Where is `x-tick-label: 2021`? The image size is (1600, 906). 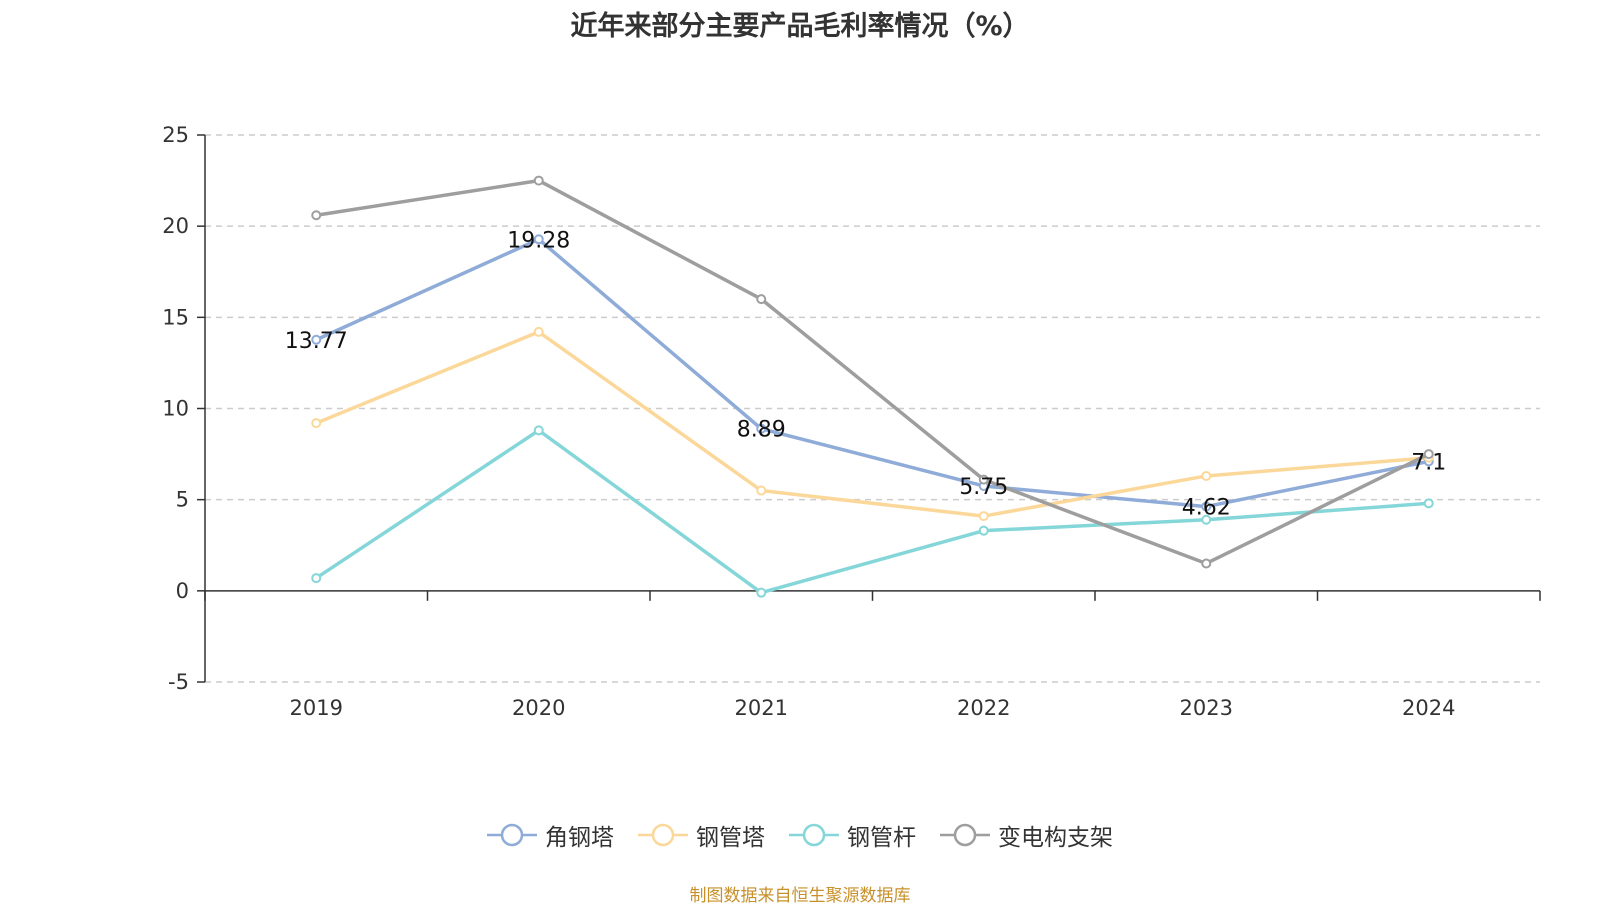 x-tick-label: 2021 is located at coordinates (761, 708).